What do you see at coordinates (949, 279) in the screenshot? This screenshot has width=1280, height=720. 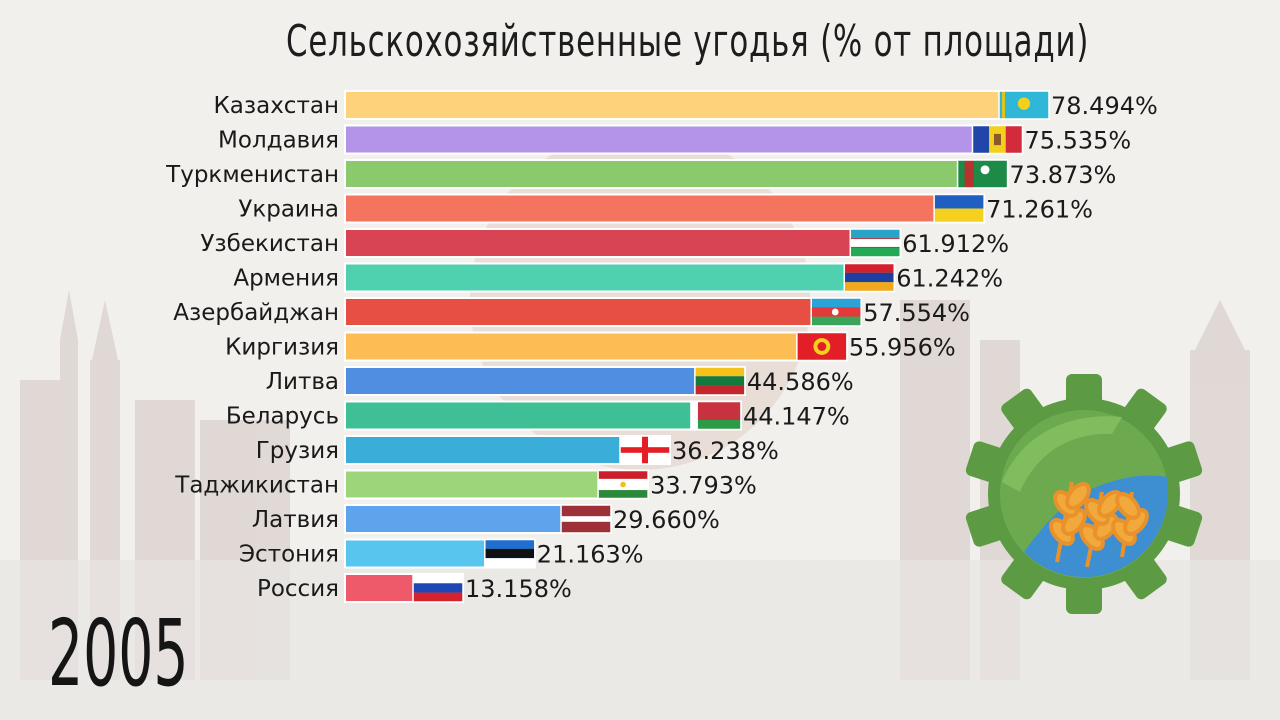 I see `value-label: 61.242%` at bounding box center [949, 279].